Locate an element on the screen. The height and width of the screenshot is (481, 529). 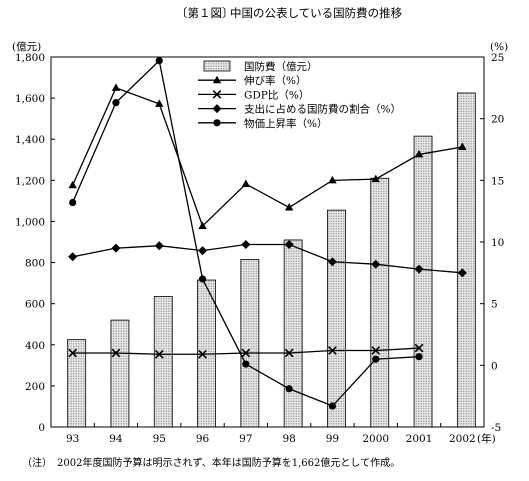
chart-title-bracket: 〔第１図〕 is located at coordinates (205, 13).